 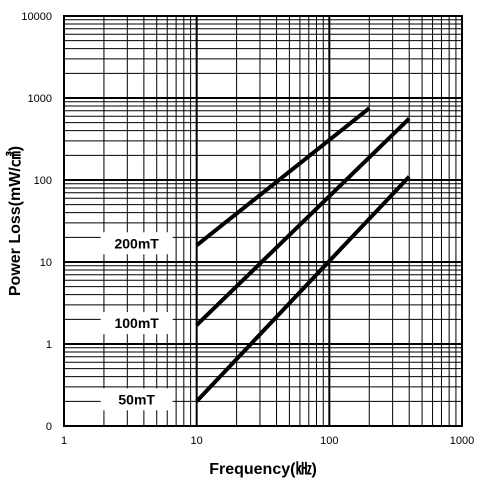 I want to click on series-line-200mT, so click(x=283, y=176).